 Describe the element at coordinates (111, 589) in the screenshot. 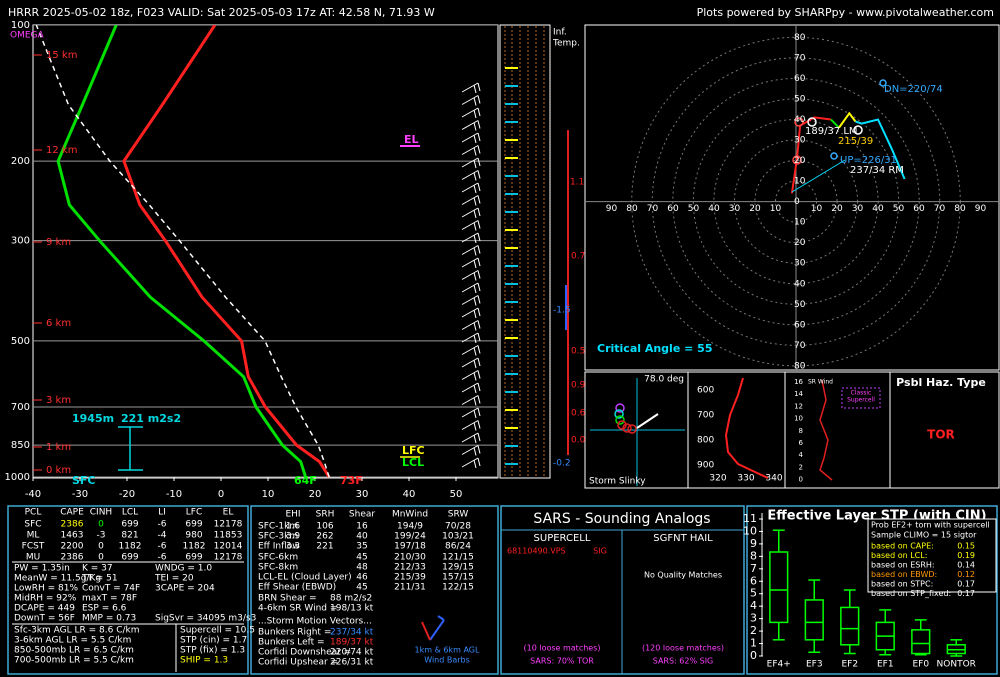

I see `params-index: ConvT = 74F` at that location.